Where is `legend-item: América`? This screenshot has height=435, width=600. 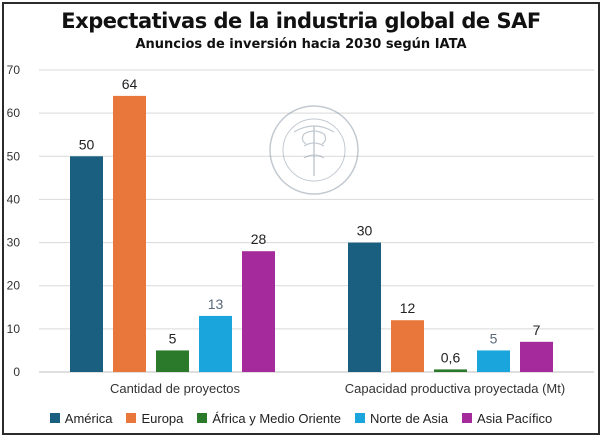 legend-item: América is located at coordinates (81, 418).